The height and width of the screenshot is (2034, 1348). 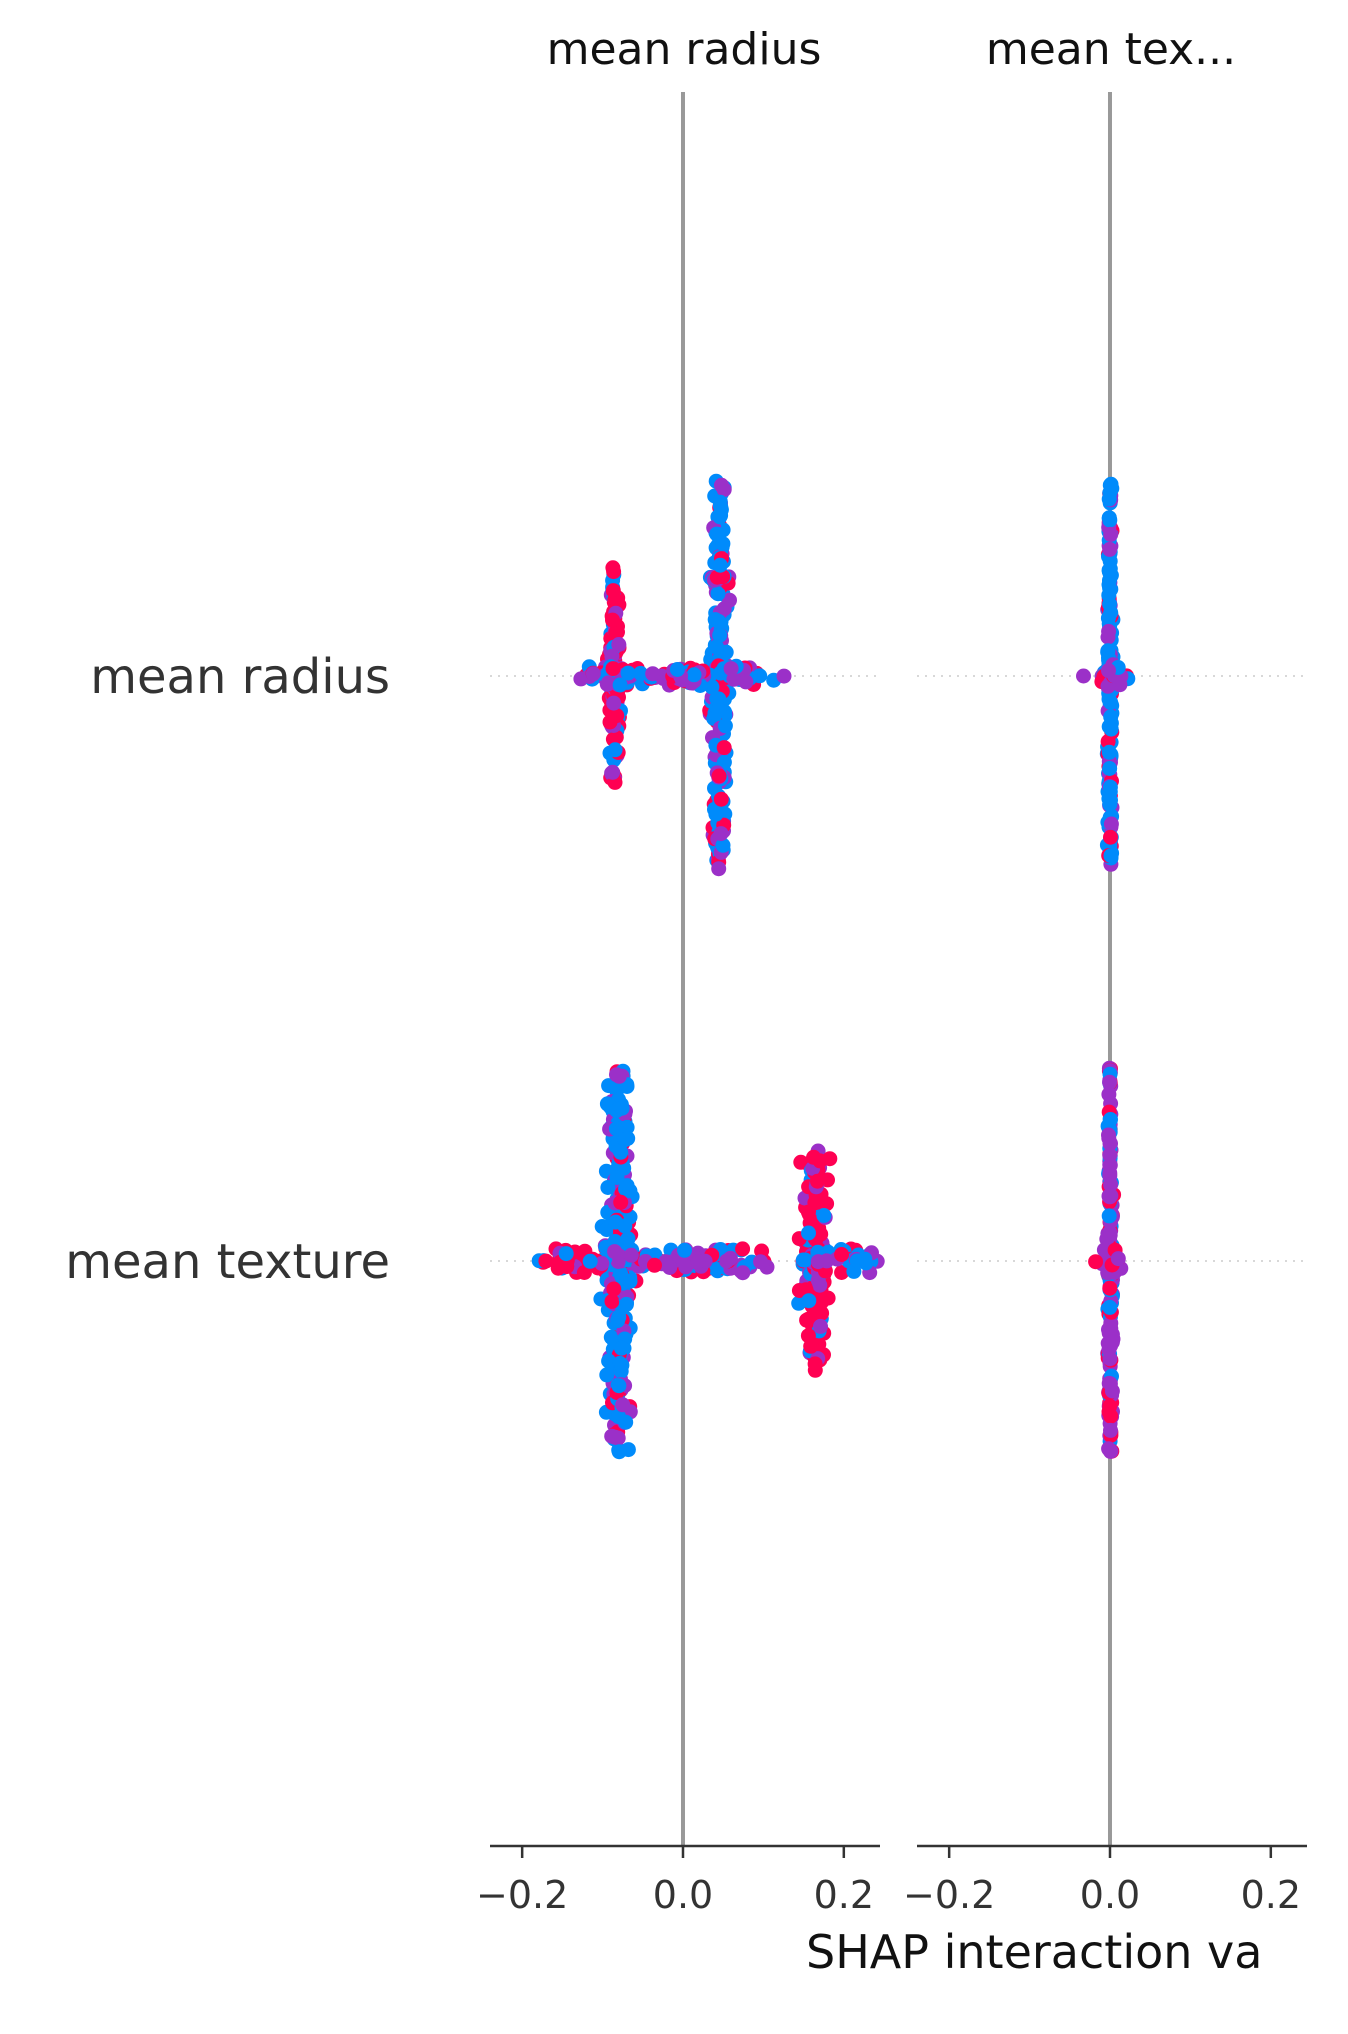 What do you see at coordinates (522, 1895) in the screenshot?
I see `x-tick-label: −0.2` at bounding box center [522, 1895].